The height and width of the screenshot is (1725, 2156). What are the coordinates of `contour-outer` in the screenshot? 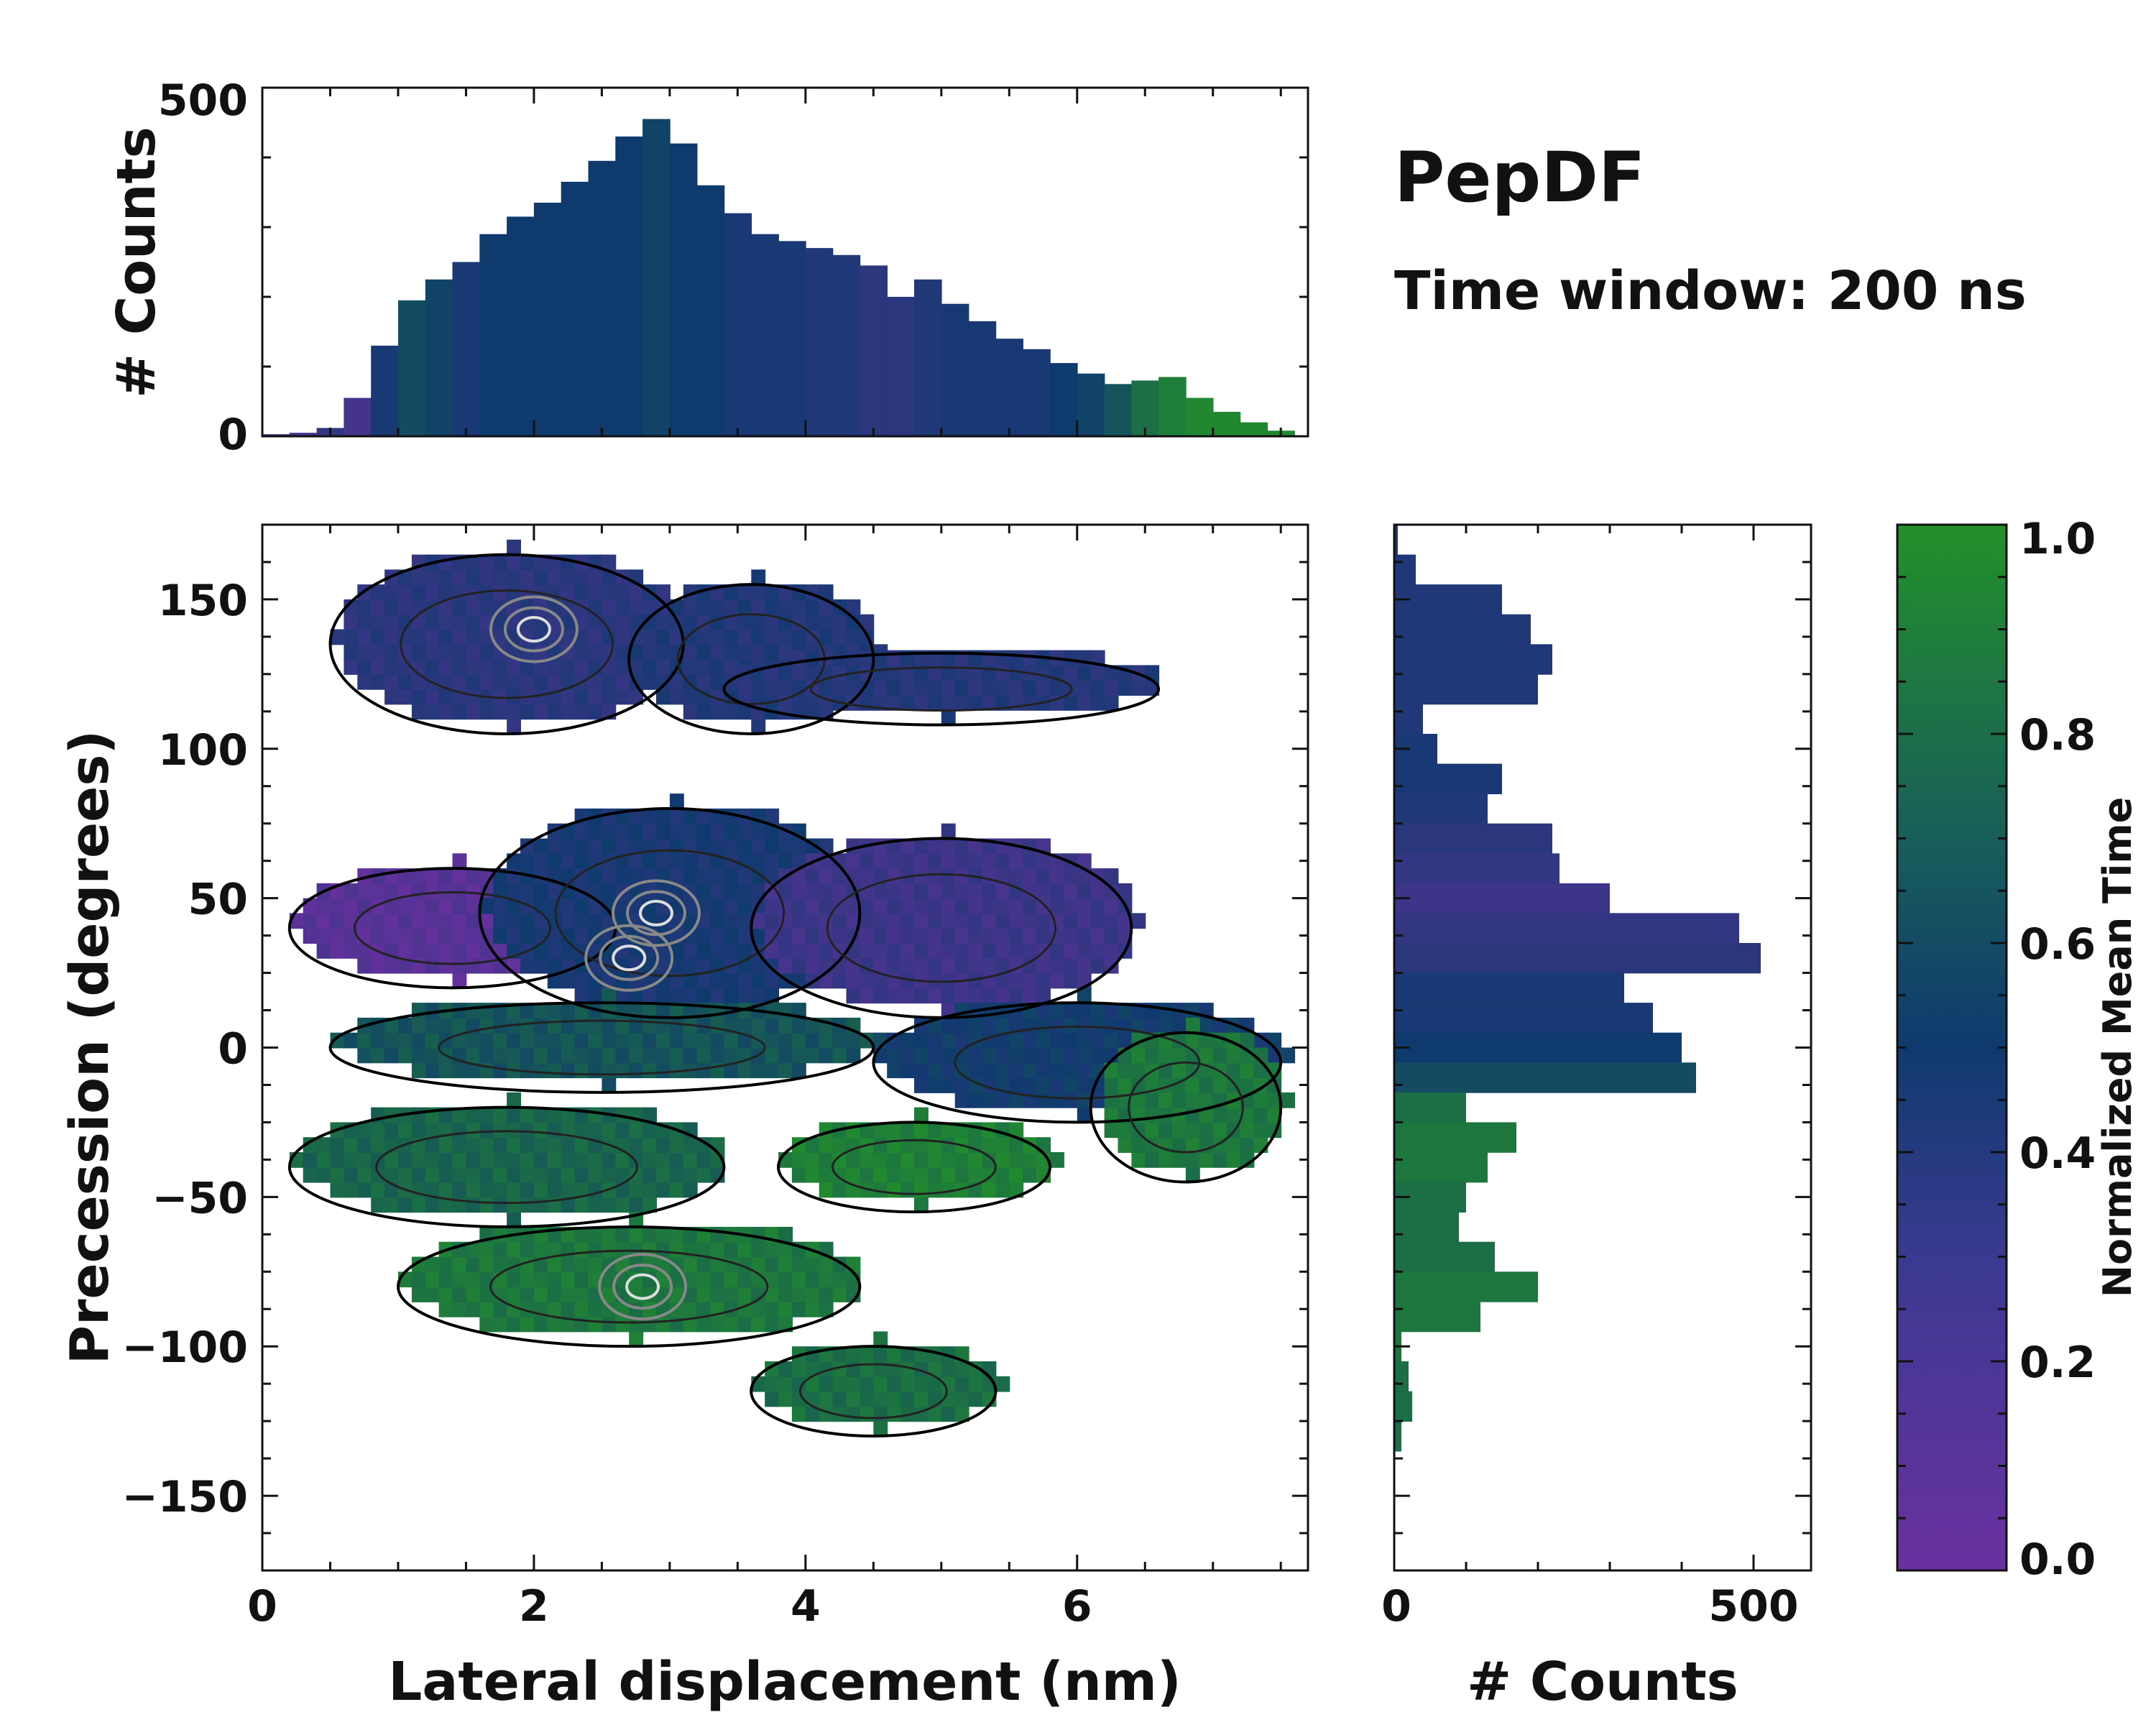 It's located at (629, 1286).